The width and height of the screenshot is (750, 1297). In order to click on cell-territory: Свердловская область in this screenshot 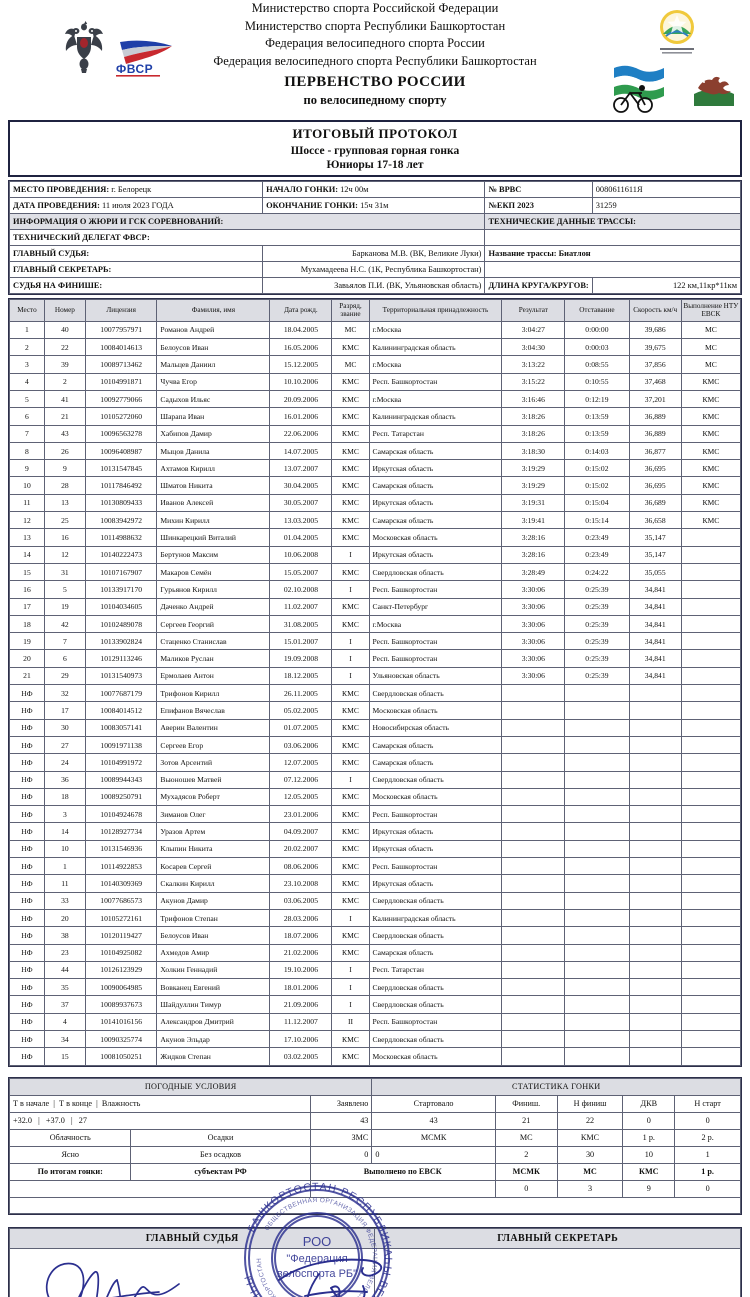, I will do `click(435, 779)`.